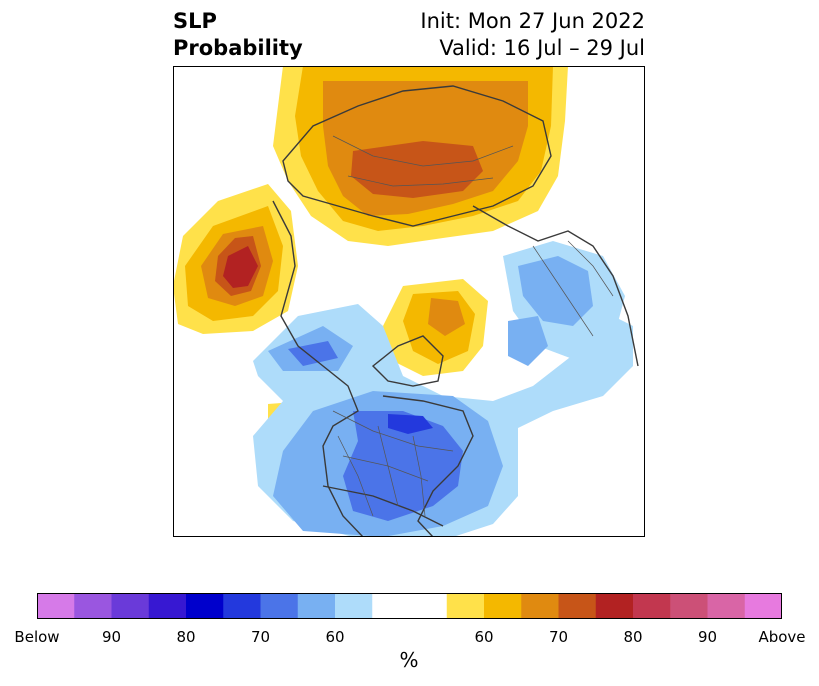 This screenshot has height=686, width=819. I want to click on colorbar-unit-label: %, so click(409, 660).